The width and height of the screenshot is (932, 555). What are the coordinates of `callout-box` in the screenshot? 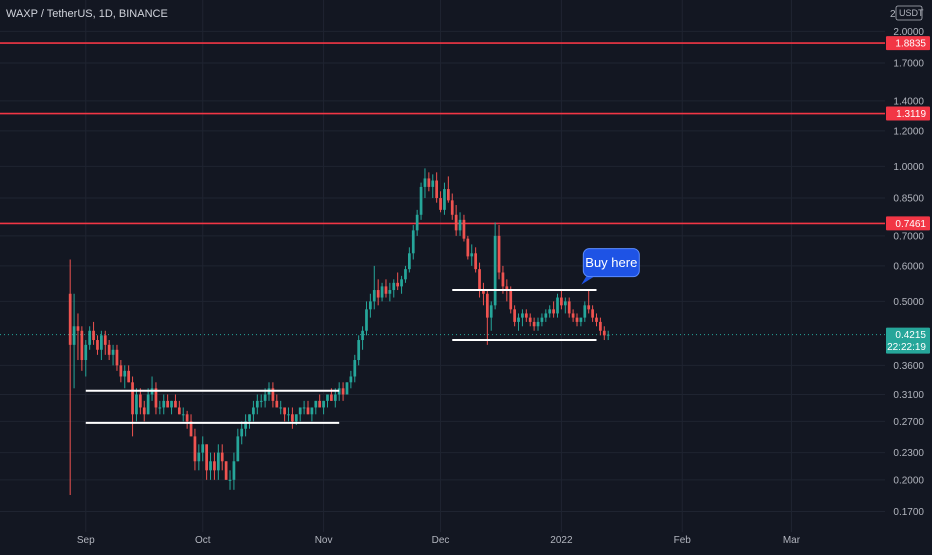 It's located at (611, 263).